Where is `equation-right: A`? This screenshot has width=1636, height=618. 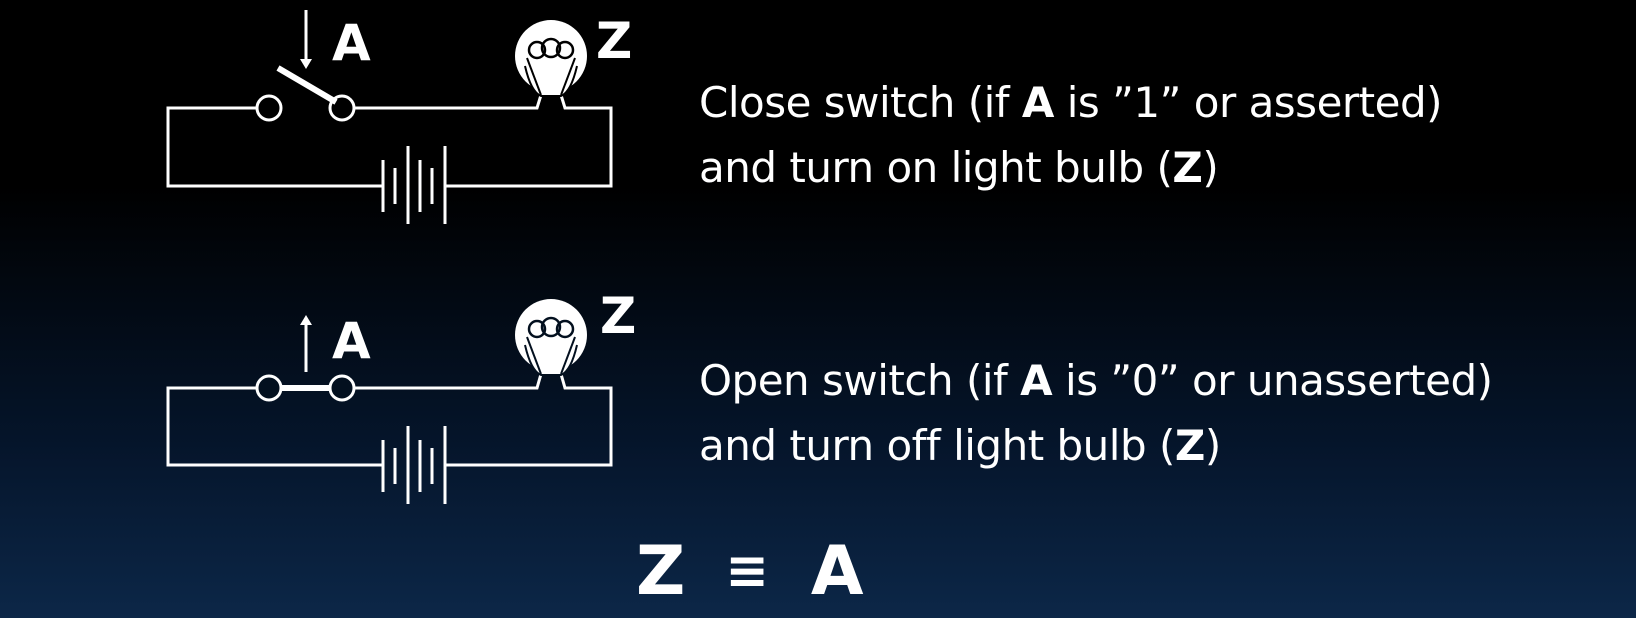 equation-right: A is located at coordinates (837, 571).